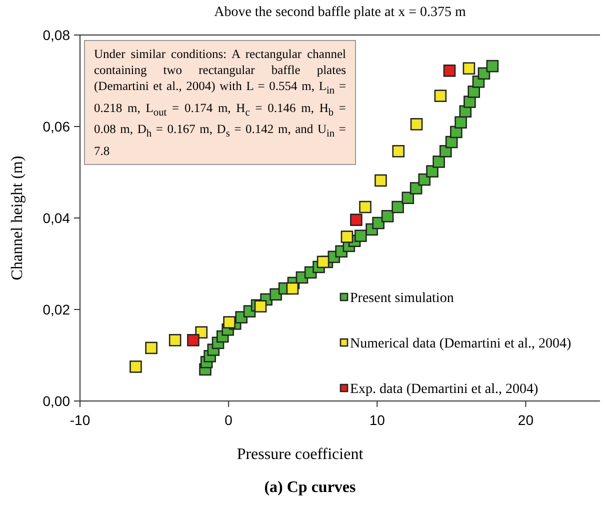 The image size is (608, 509). What do you see at coordinates (444, 389) in the screenshot?
I see `legend-label: Exp. data (Demartini et al., 2004)` at bounding box center [444, 389].